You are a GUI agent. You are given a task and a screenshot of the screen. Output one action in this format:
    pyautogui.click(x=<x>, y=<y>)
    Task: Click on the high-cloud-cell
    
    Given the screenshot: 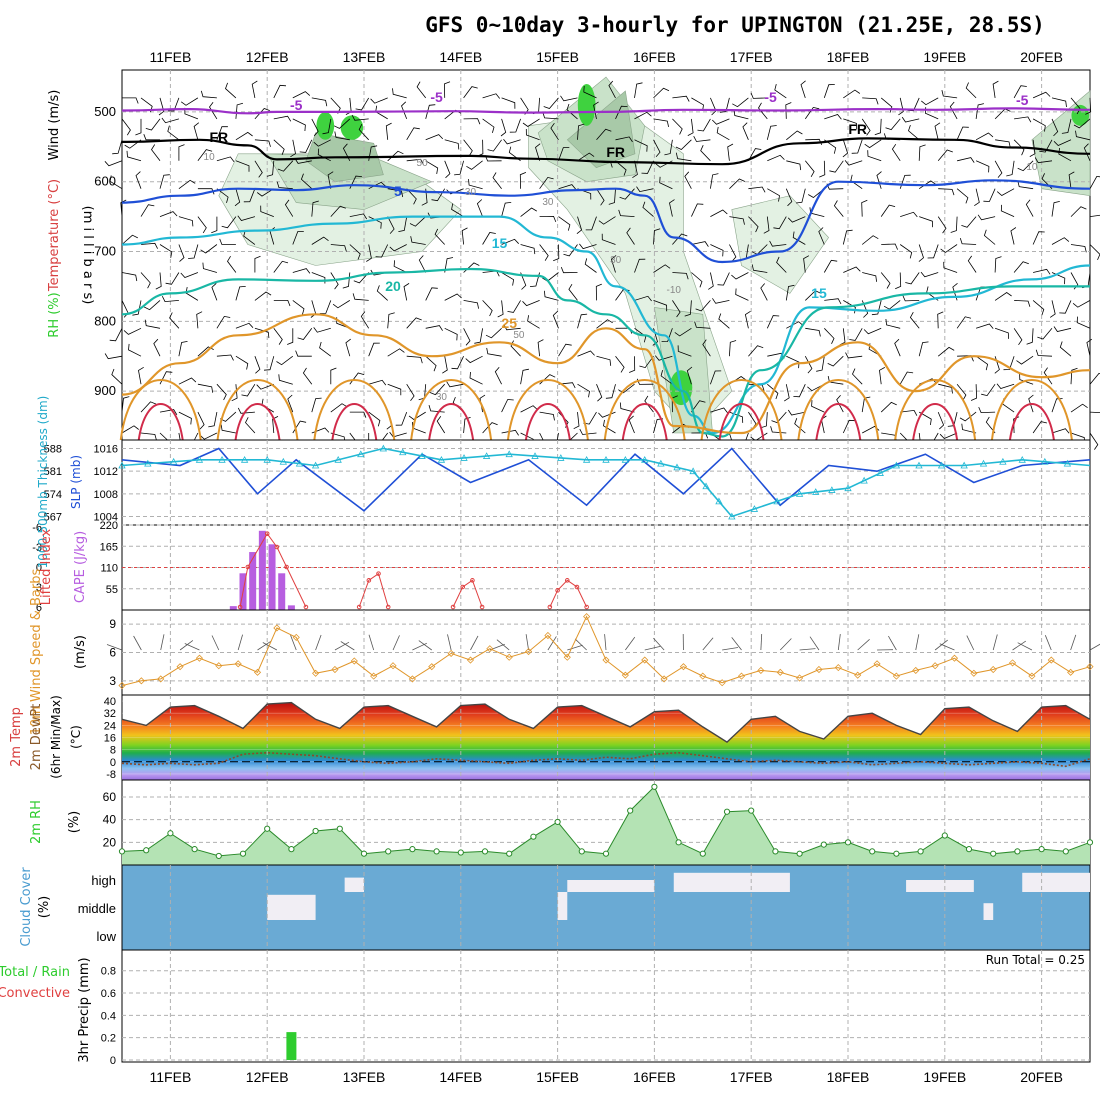 What is the action you would take?
    pyautogui.click(x=611, y=886)
    